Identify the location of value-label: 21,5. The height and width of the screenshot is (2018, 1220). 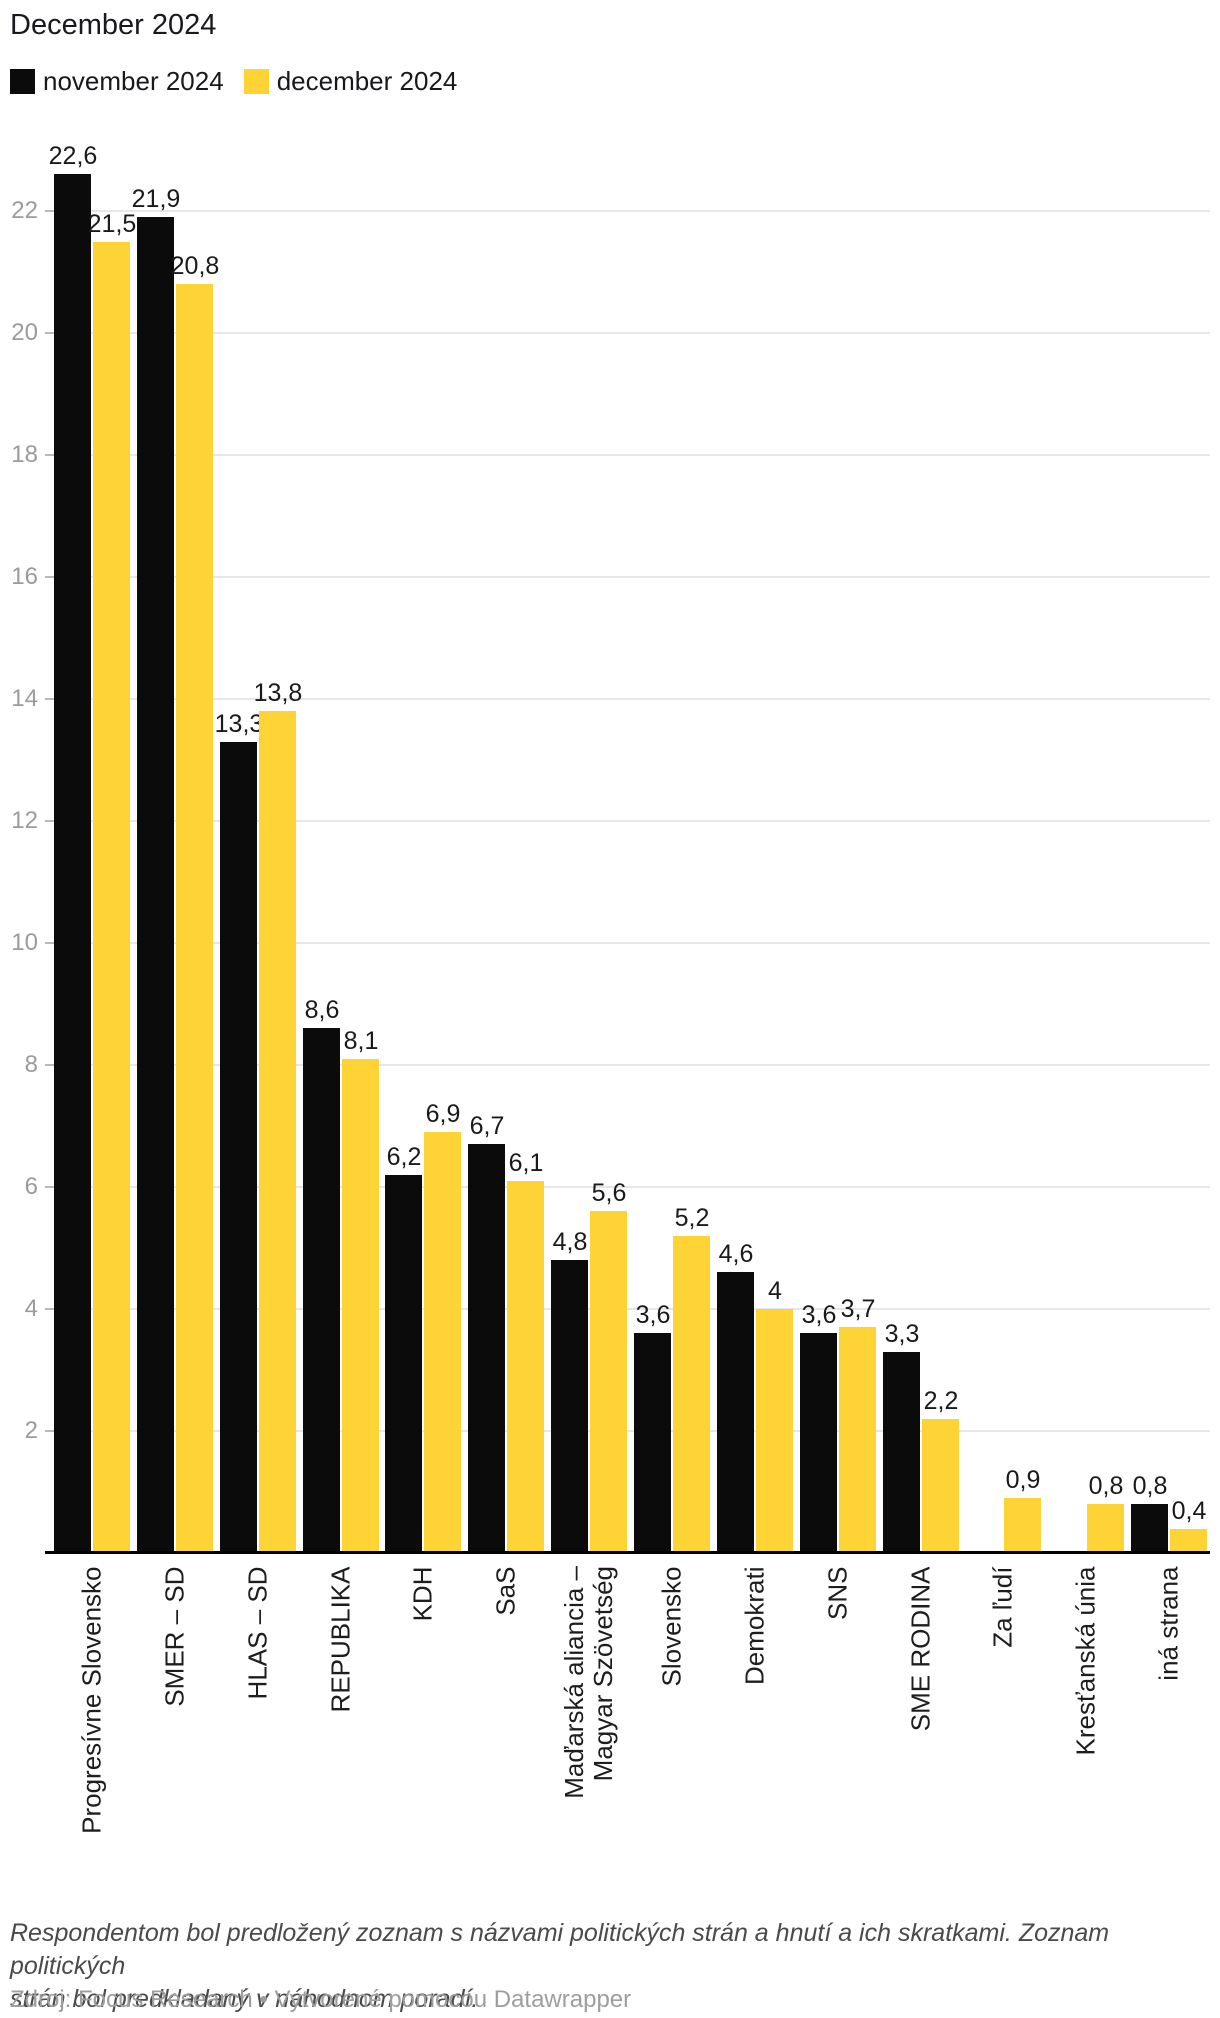
(112, 224).